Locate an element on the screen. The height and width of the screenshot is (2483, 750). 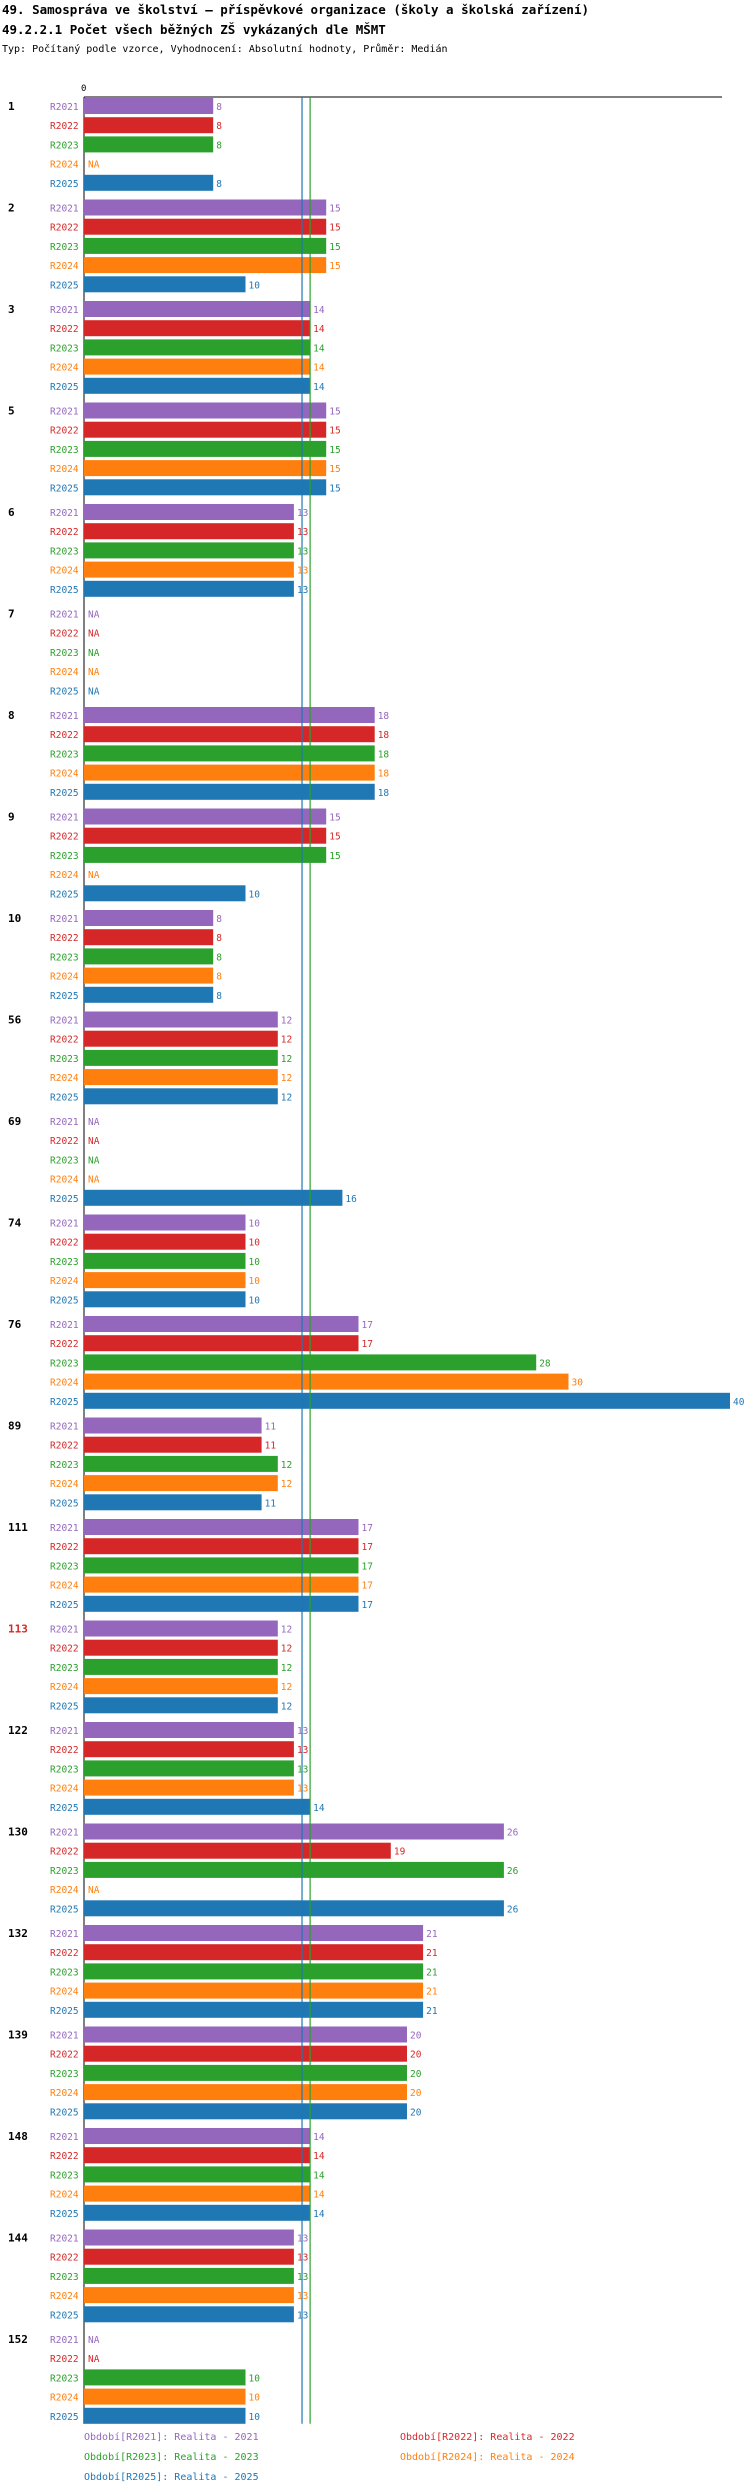
category-label: 144 is located at coordinates (18, 2238).